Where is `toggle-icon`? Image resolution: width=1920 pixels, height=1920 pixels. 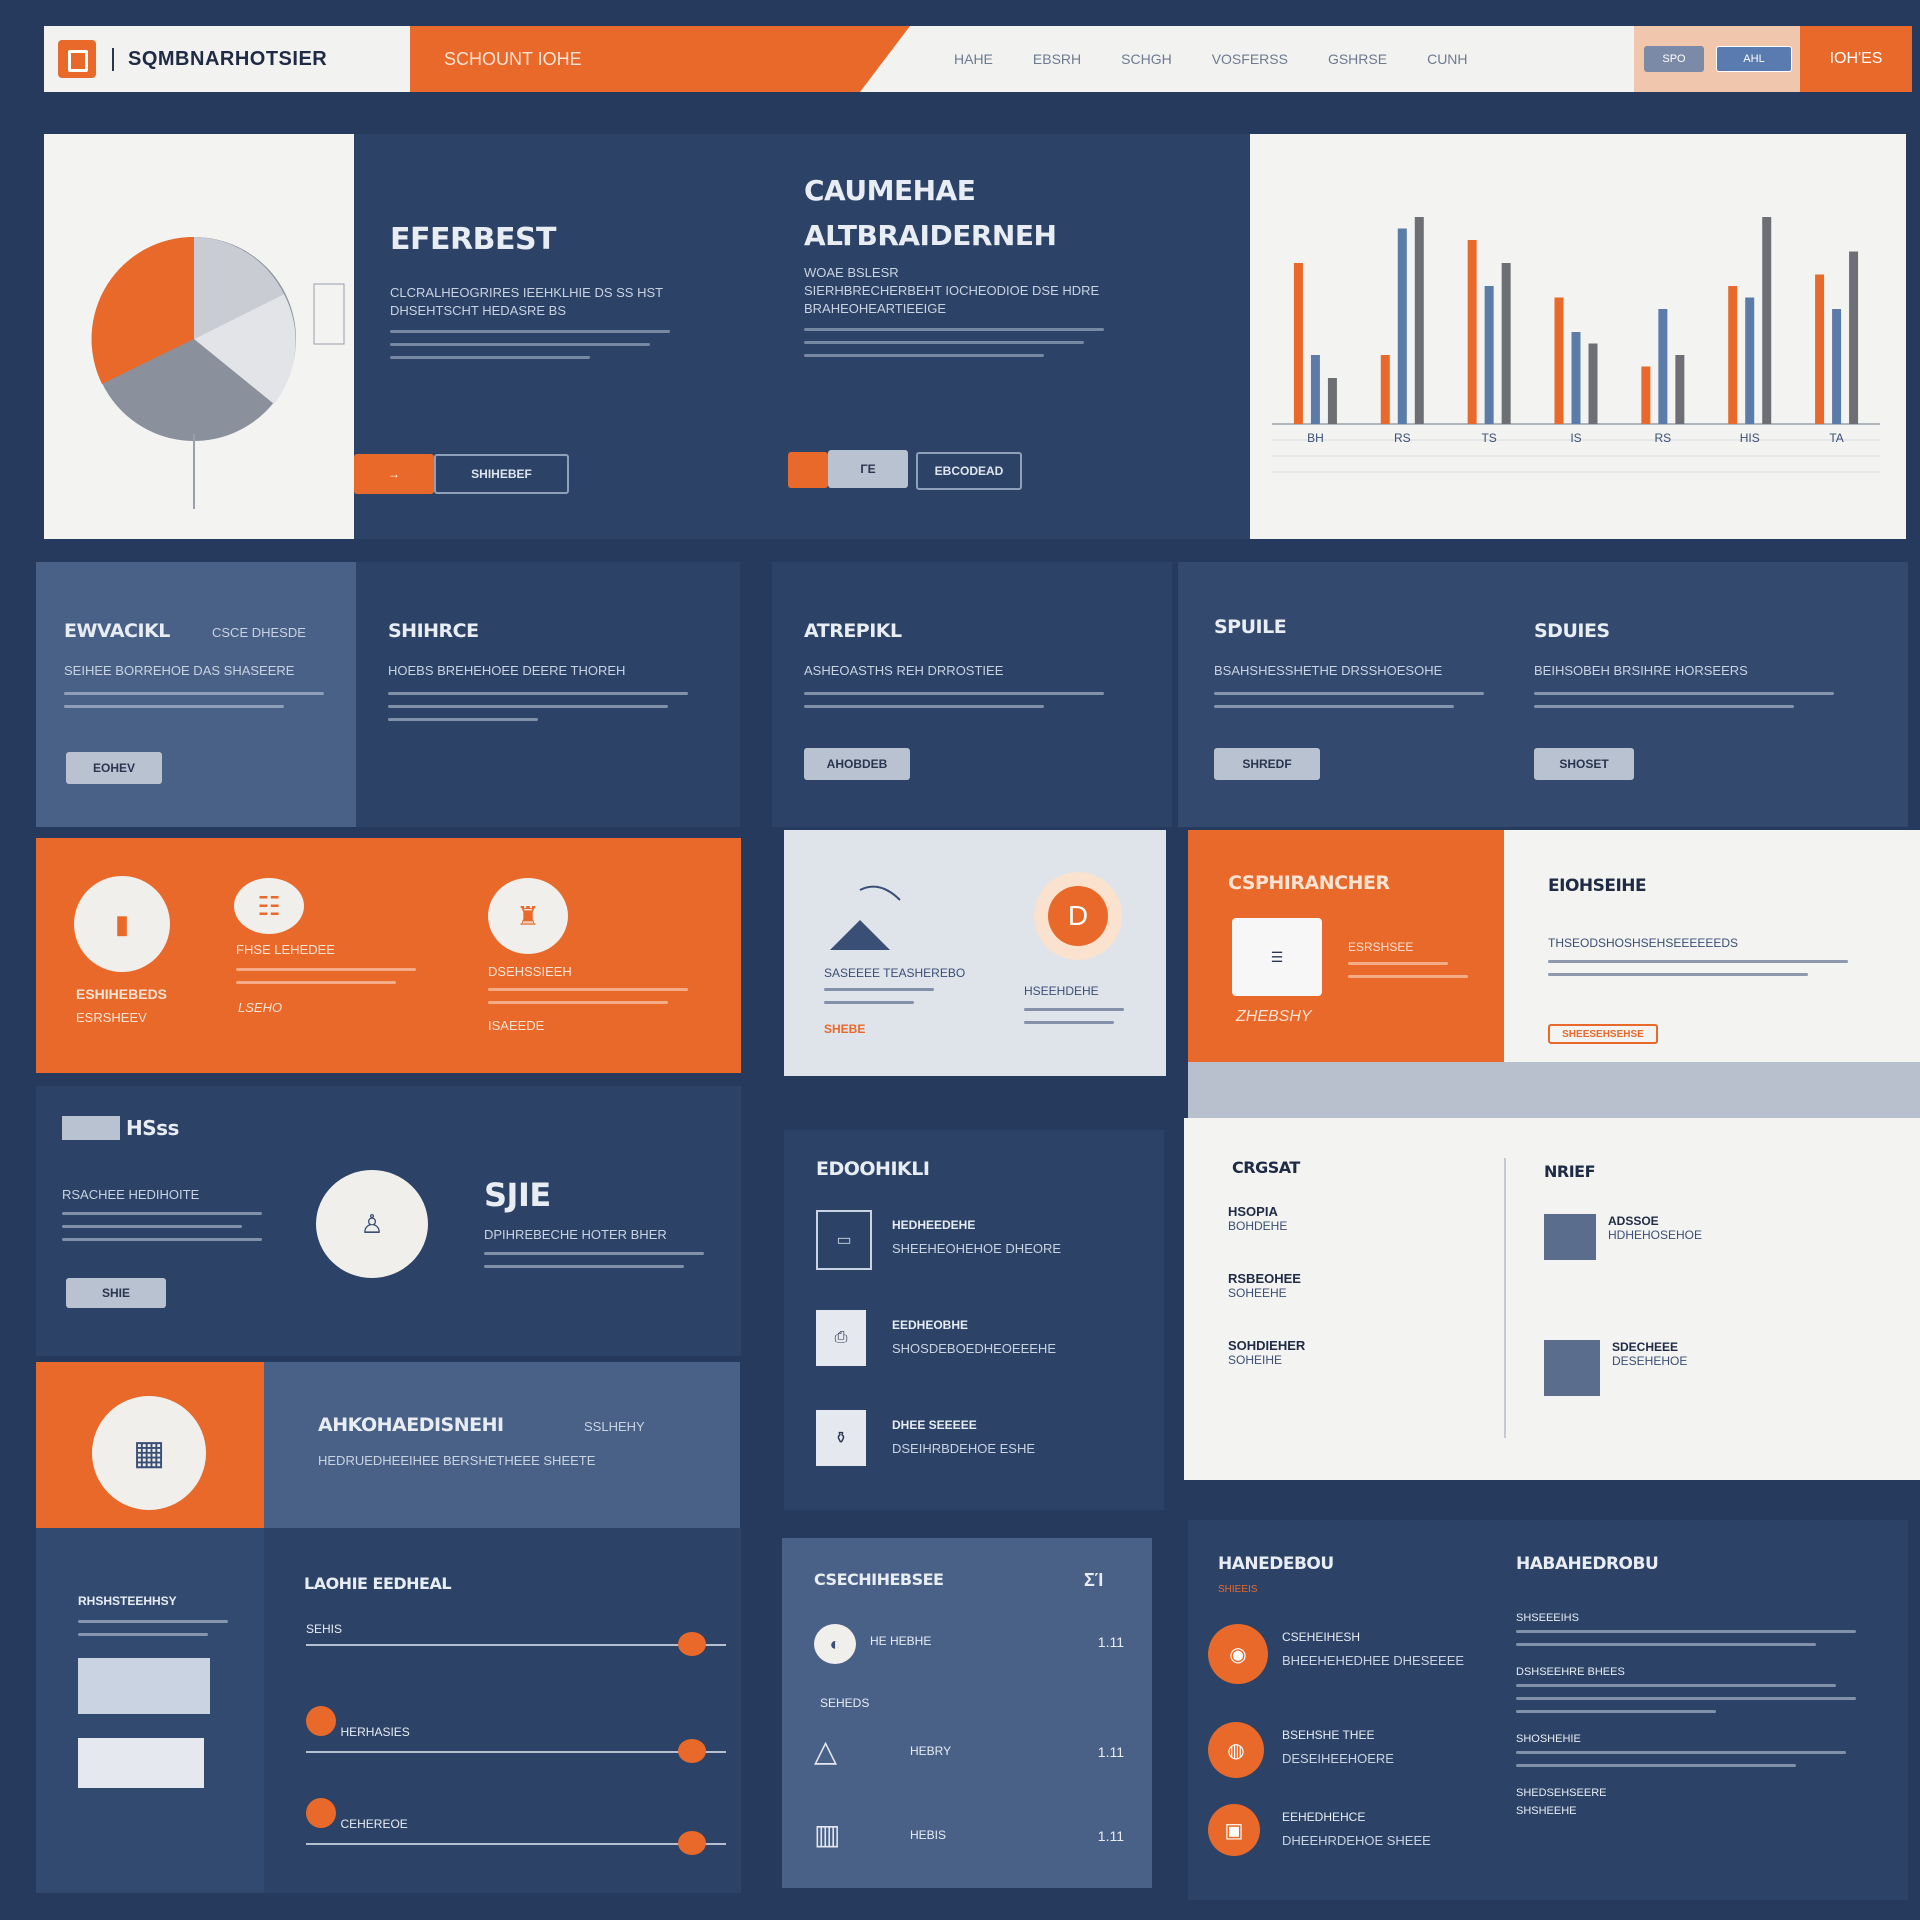
toggle-icon is located at coordinates (91, 1128).